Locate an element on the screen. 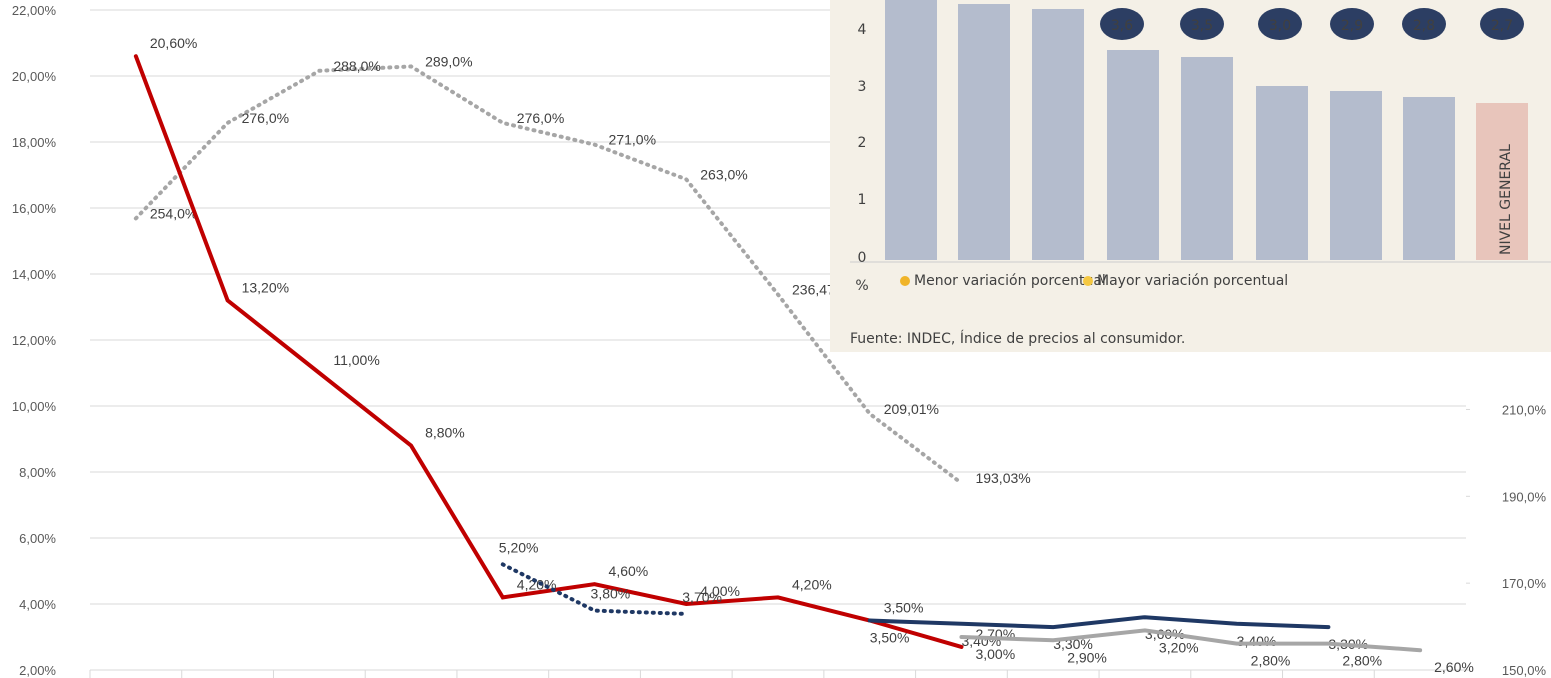 The height and width of the screenshot is (678, 1551). y-tick-label: 4,00% is located at coordinates (37, 604).